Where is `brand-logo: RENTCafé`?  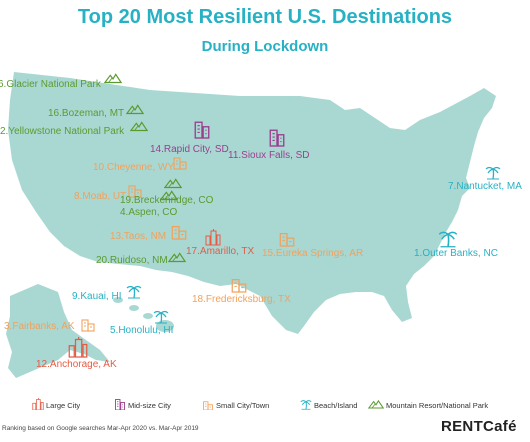 brand-logo: RENTCafé is located at coordinates (479, 426).